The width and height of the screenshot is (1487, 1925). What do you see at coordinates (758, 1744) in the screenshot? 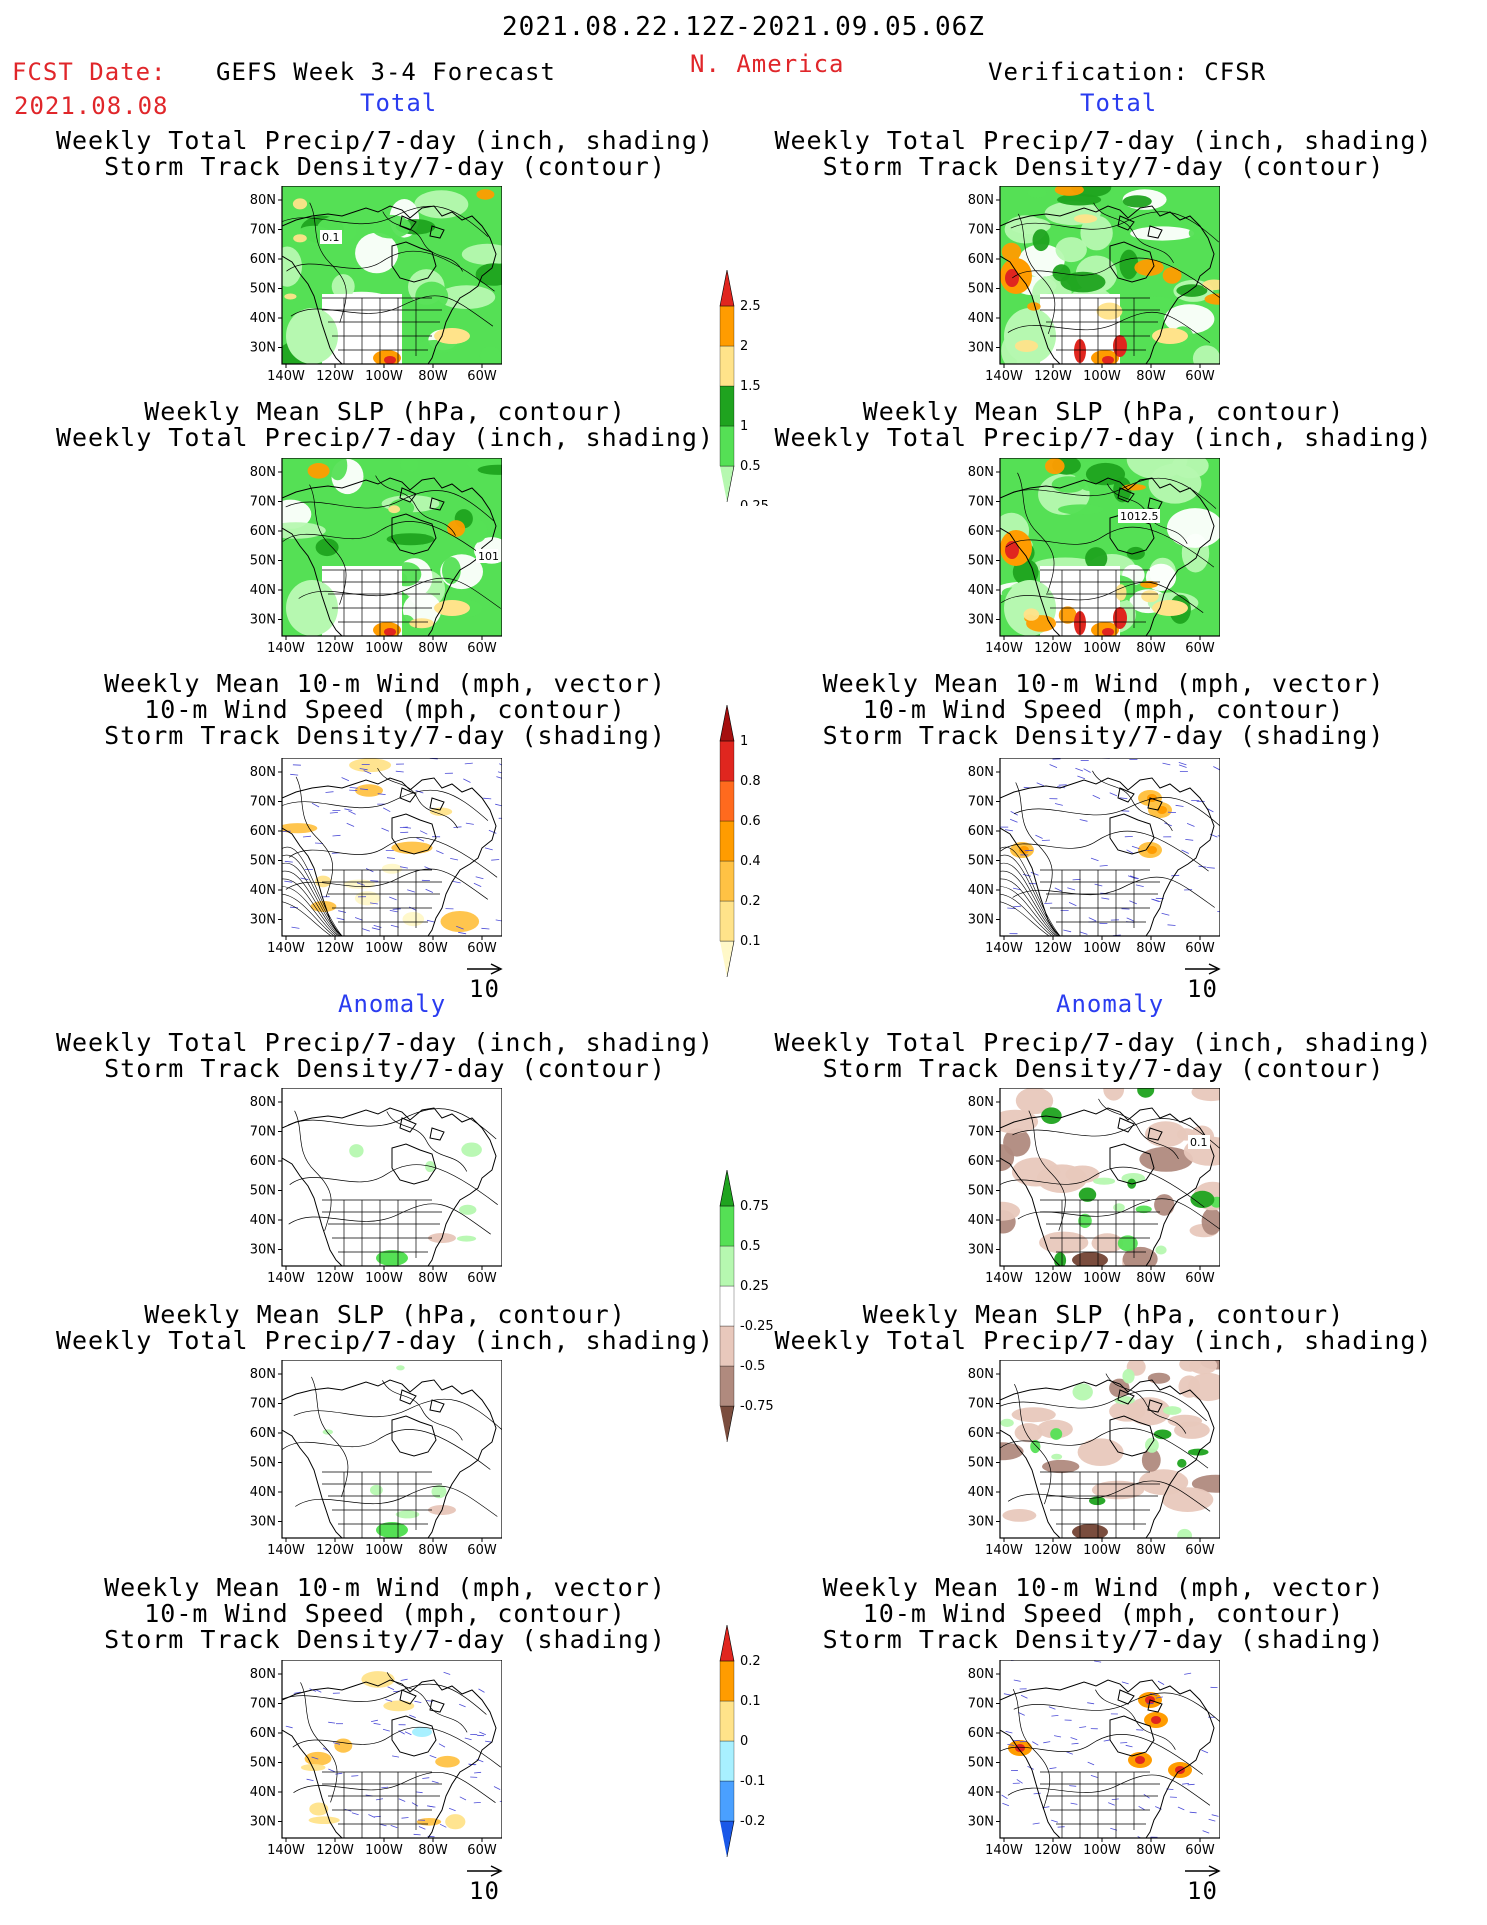
I see `colorbar-storm-anomaly: 0.2 0.1 0 -0.1 -0.2` at bounding box center [758, 1744].